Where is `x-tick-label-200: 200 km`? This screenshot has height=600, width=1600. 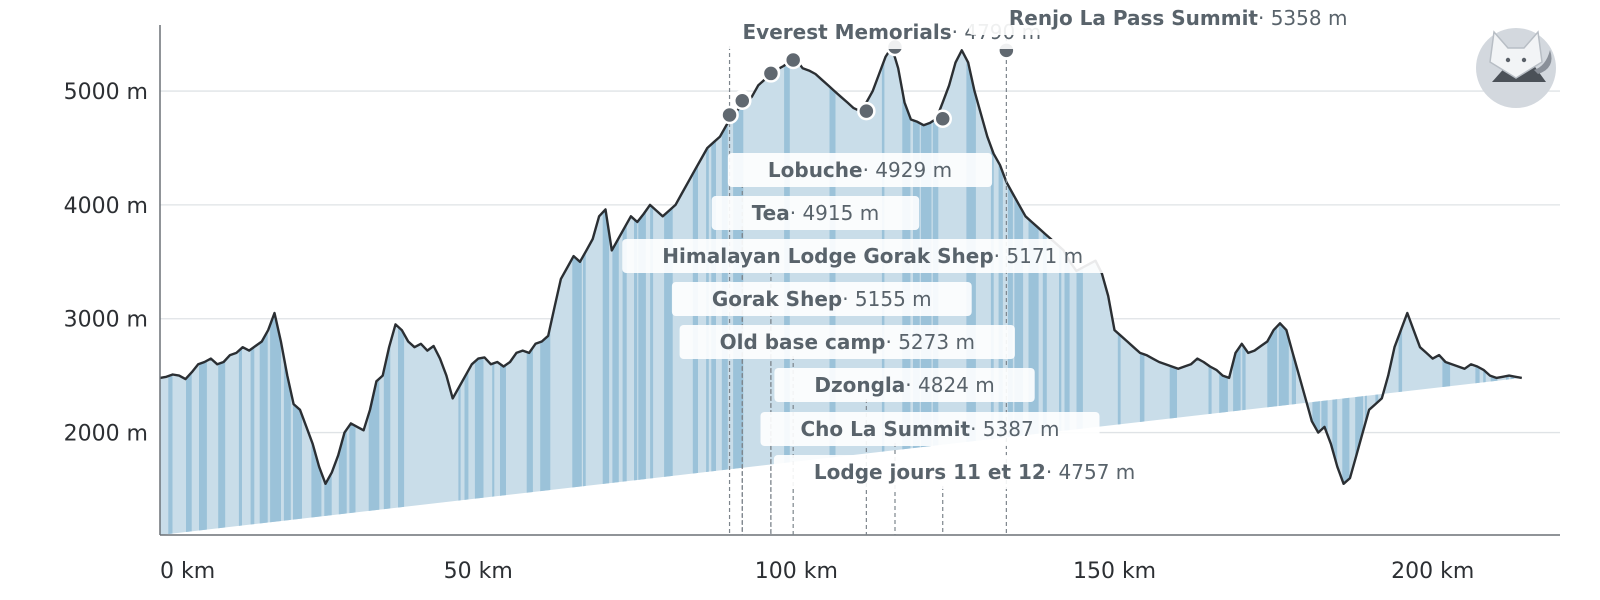
x-tick-label-200: 200 km is located at coordinates (1432, 571).